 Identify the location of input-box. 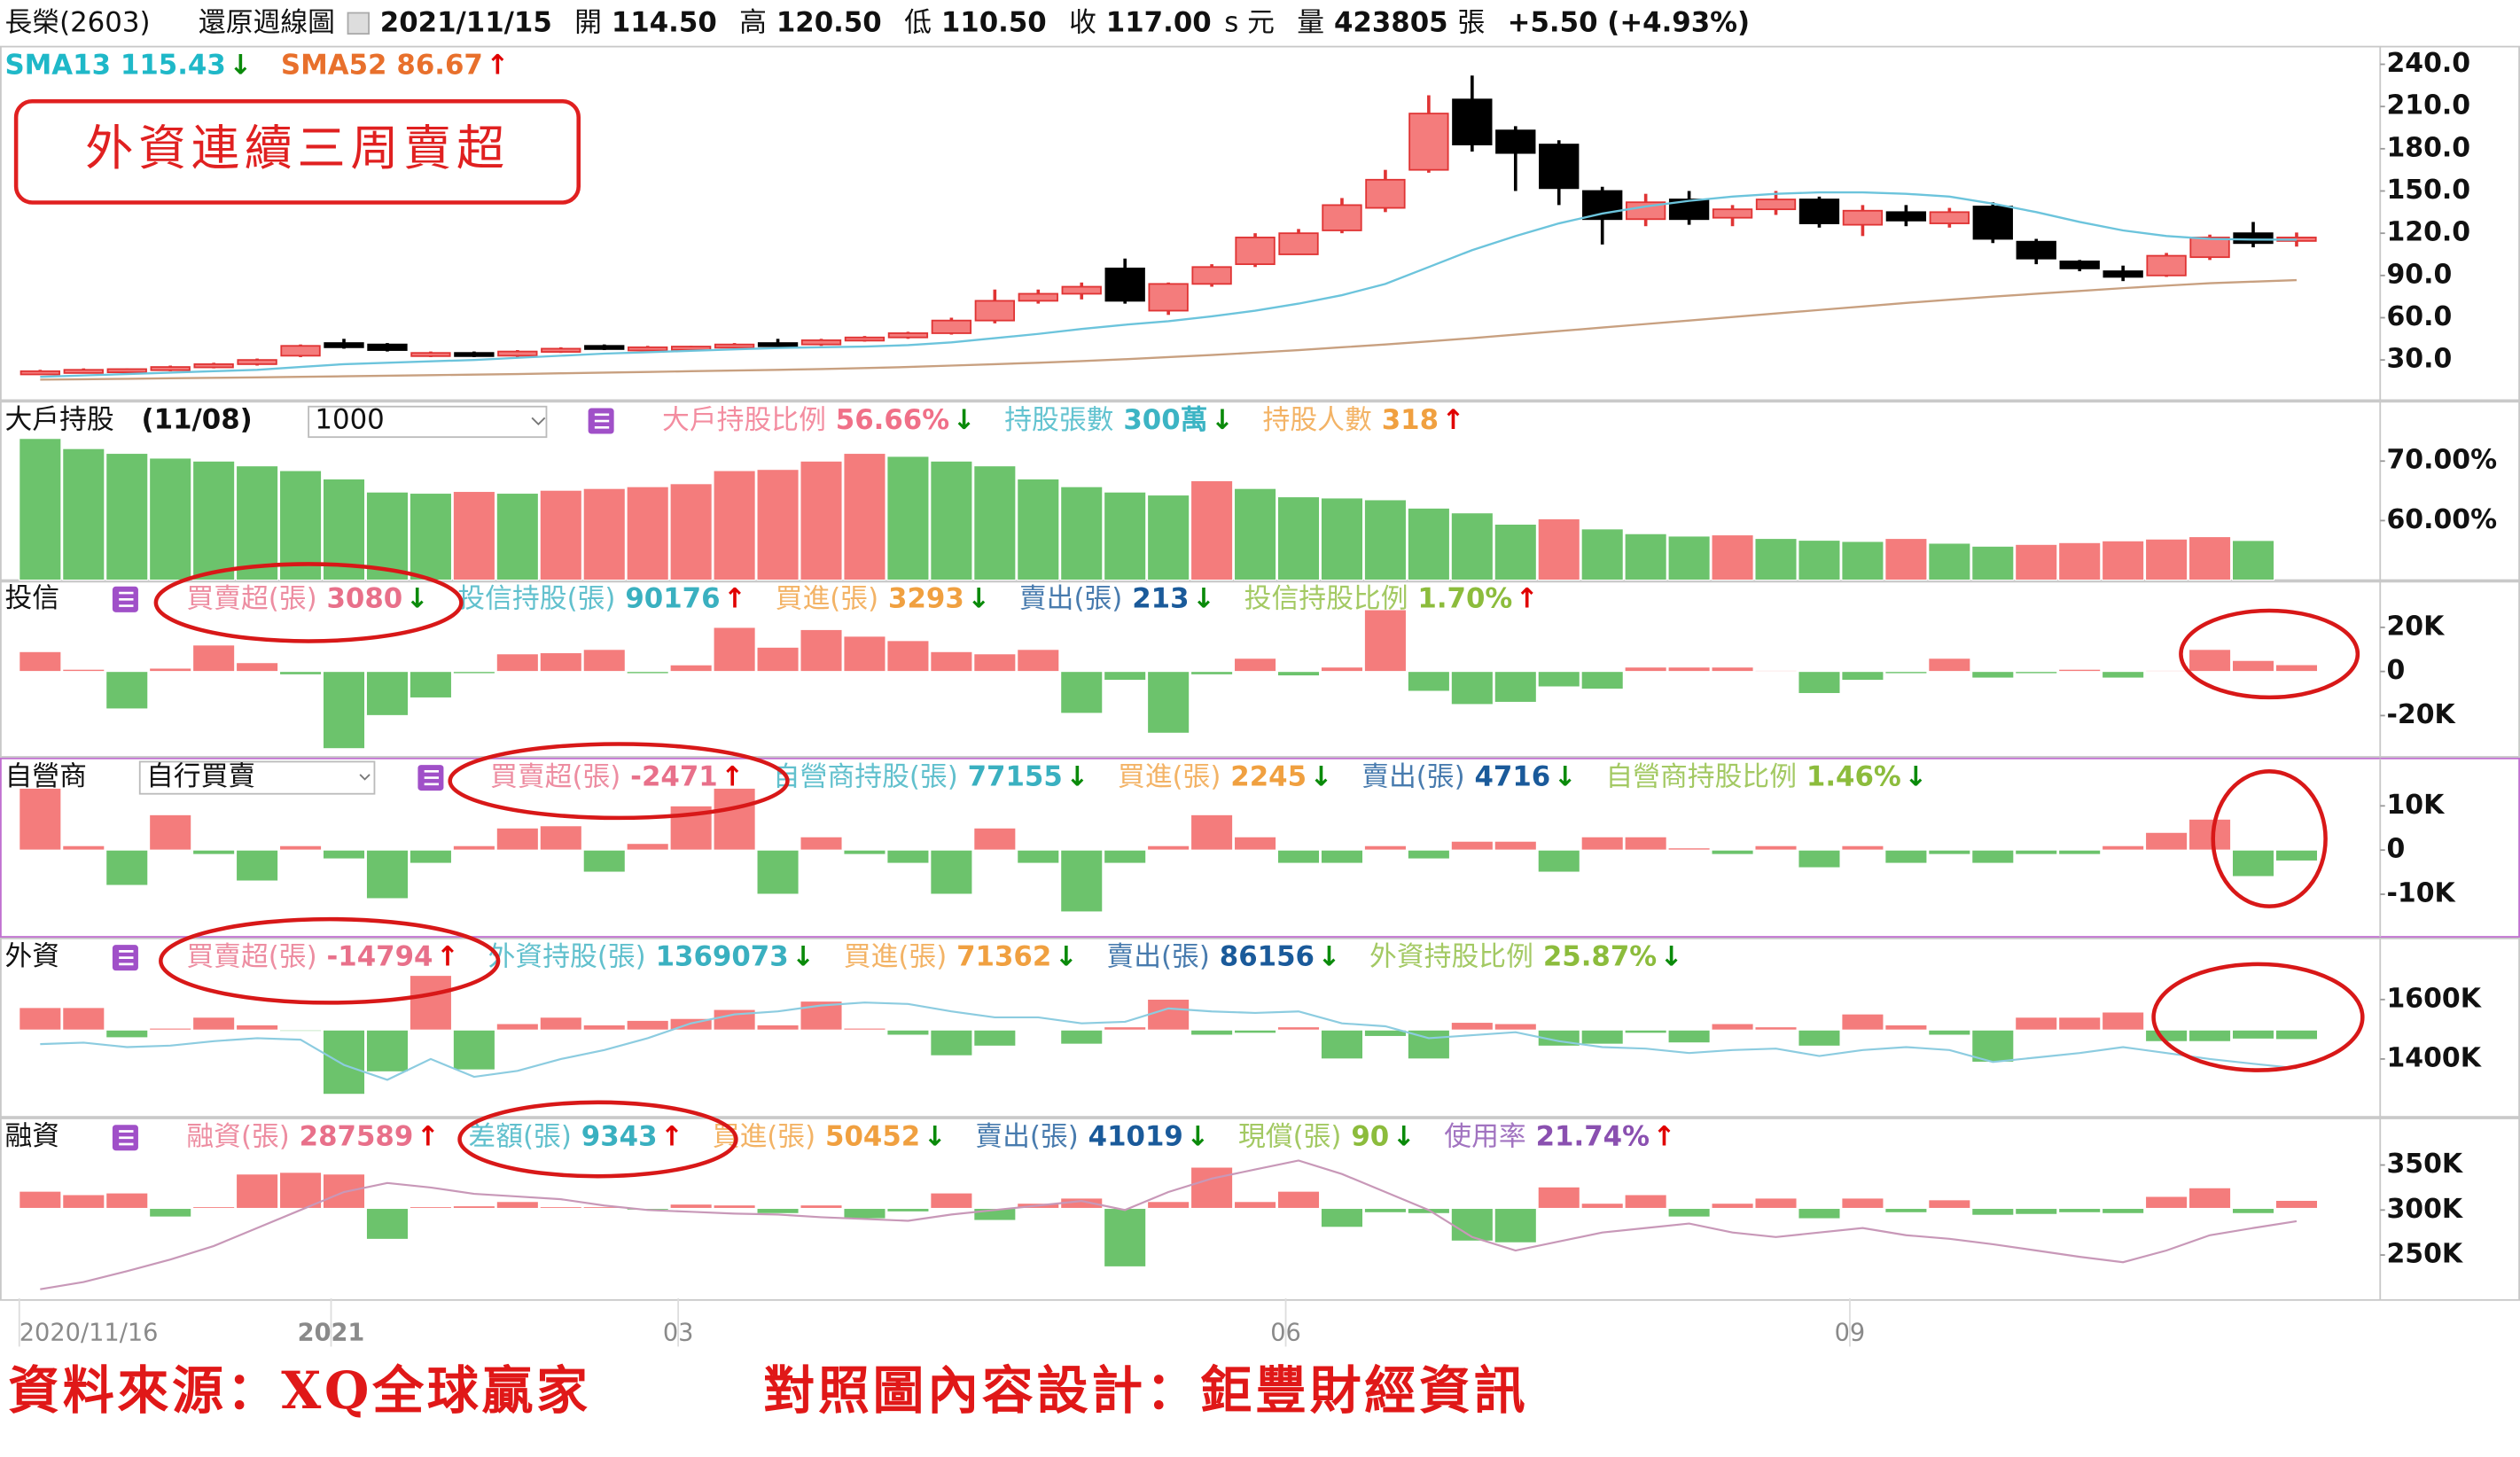
(428, 422).